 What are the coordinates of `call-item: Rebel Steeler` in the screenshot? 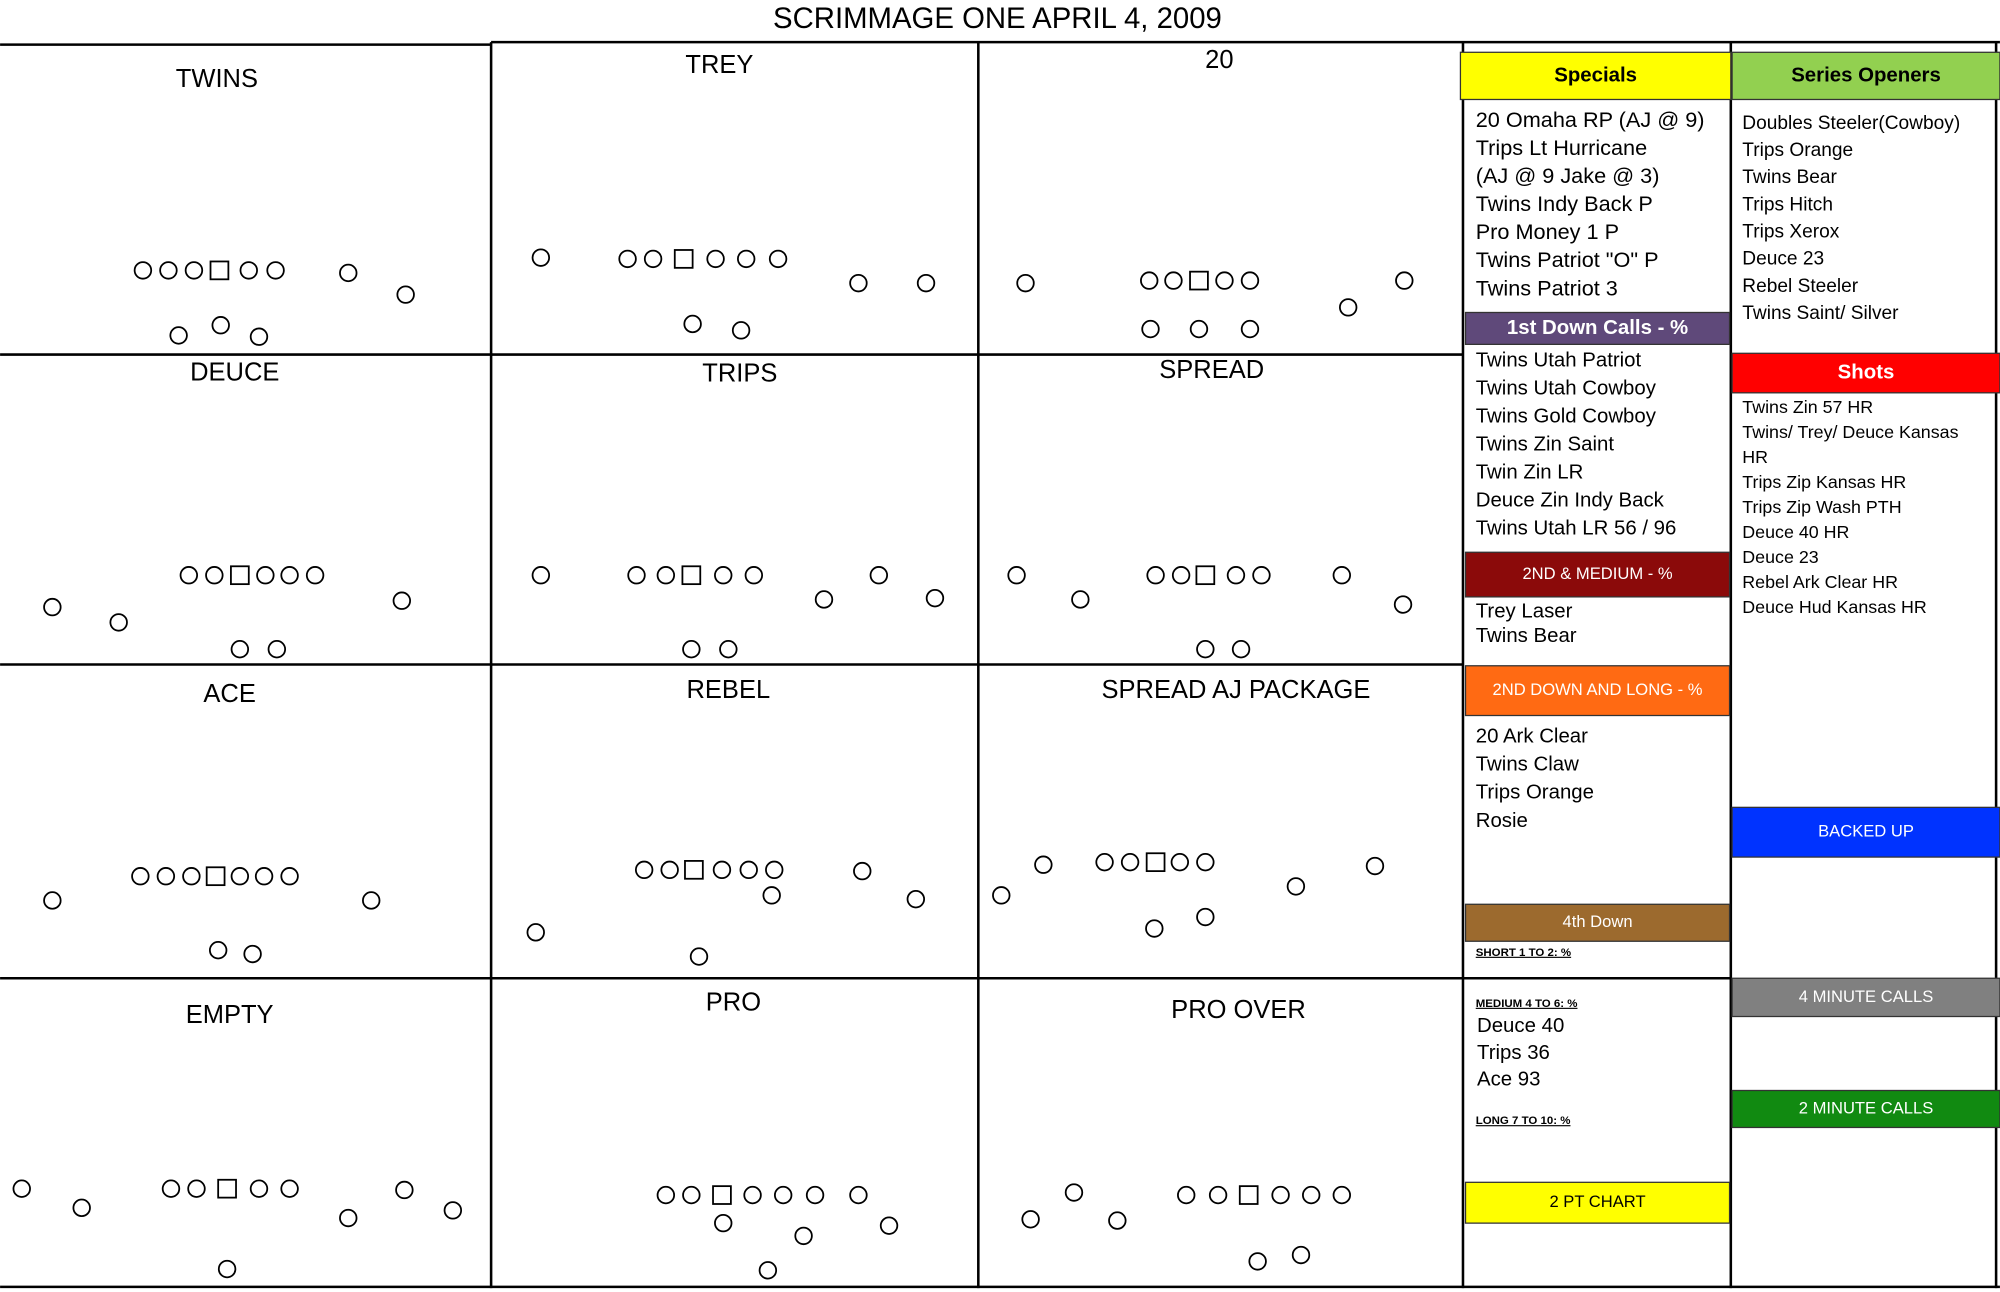 It's located at (1800, 286).